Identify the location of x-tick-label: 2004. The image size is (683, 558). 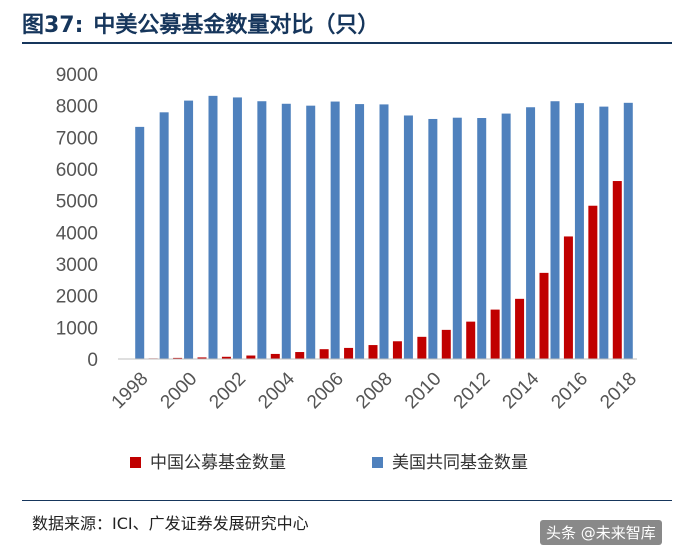
(276, 390).